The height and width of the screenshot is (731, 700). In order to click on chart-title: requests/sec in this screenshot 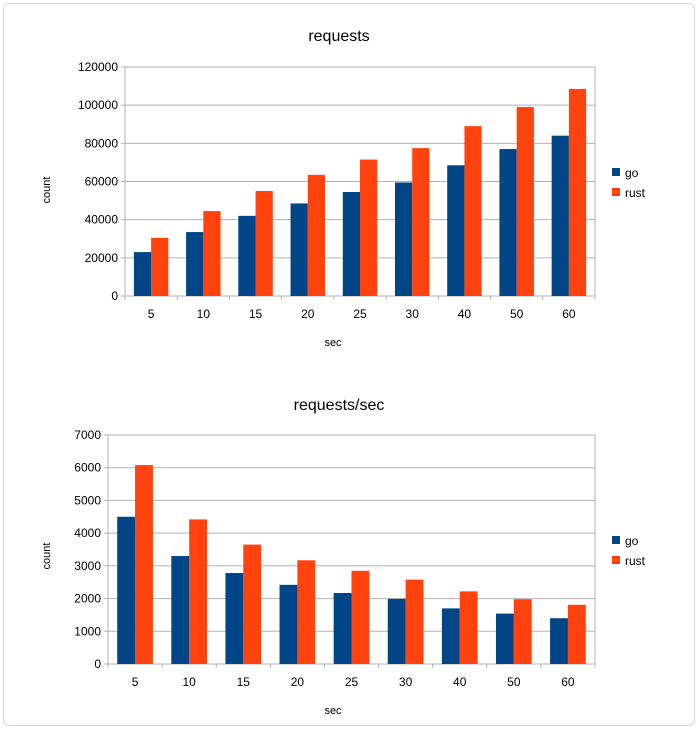, I will do `click(339, 405)`.